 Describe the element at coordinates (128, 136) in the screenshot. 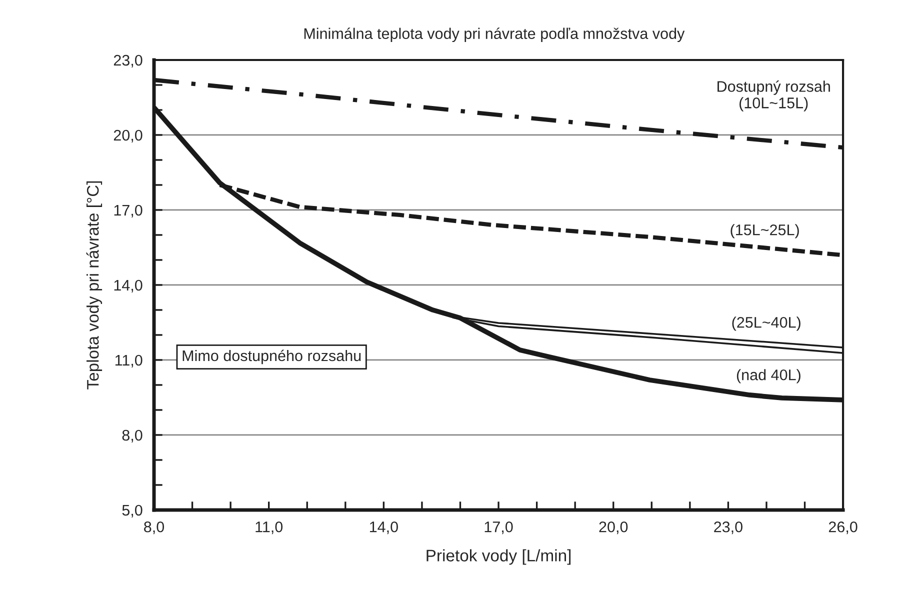

I see `y-tick-label: 20,0` at that location.